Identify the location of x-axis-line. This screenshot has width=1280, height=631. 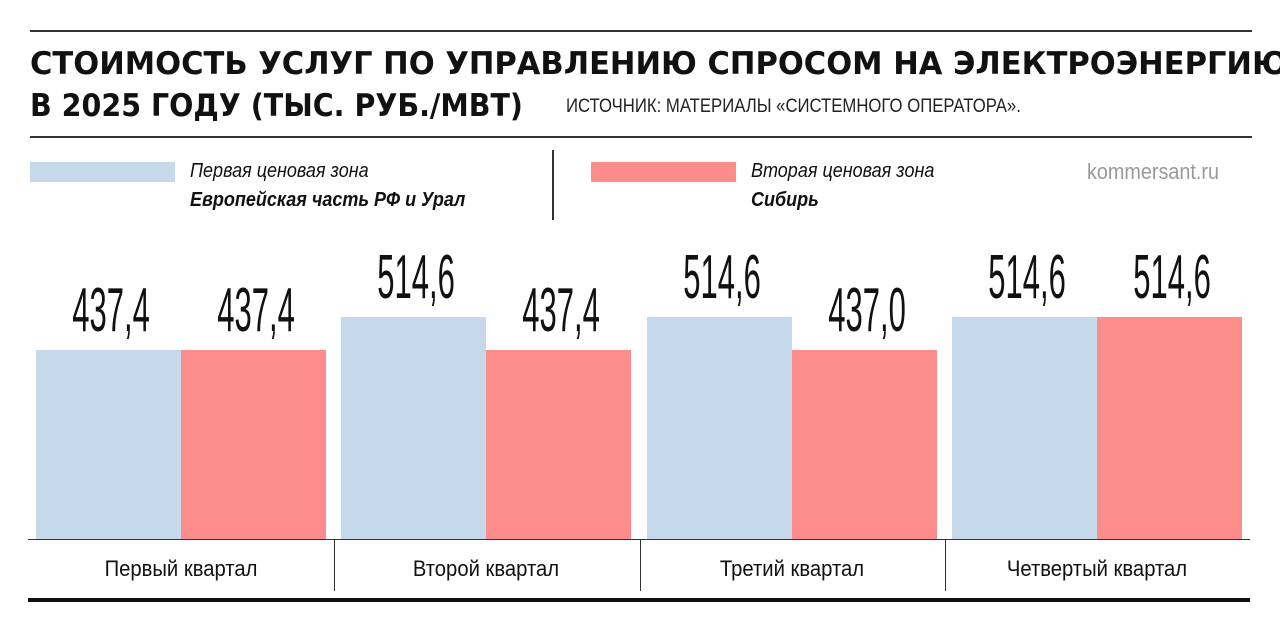
(639, 539).